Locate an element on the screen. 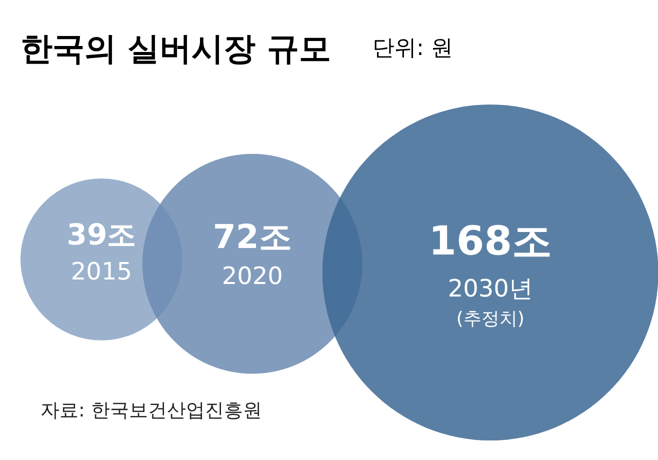 This screenshot has width=658, height=460. text: 한국의 실버시장 규모 is located at coordinates (175, 49).